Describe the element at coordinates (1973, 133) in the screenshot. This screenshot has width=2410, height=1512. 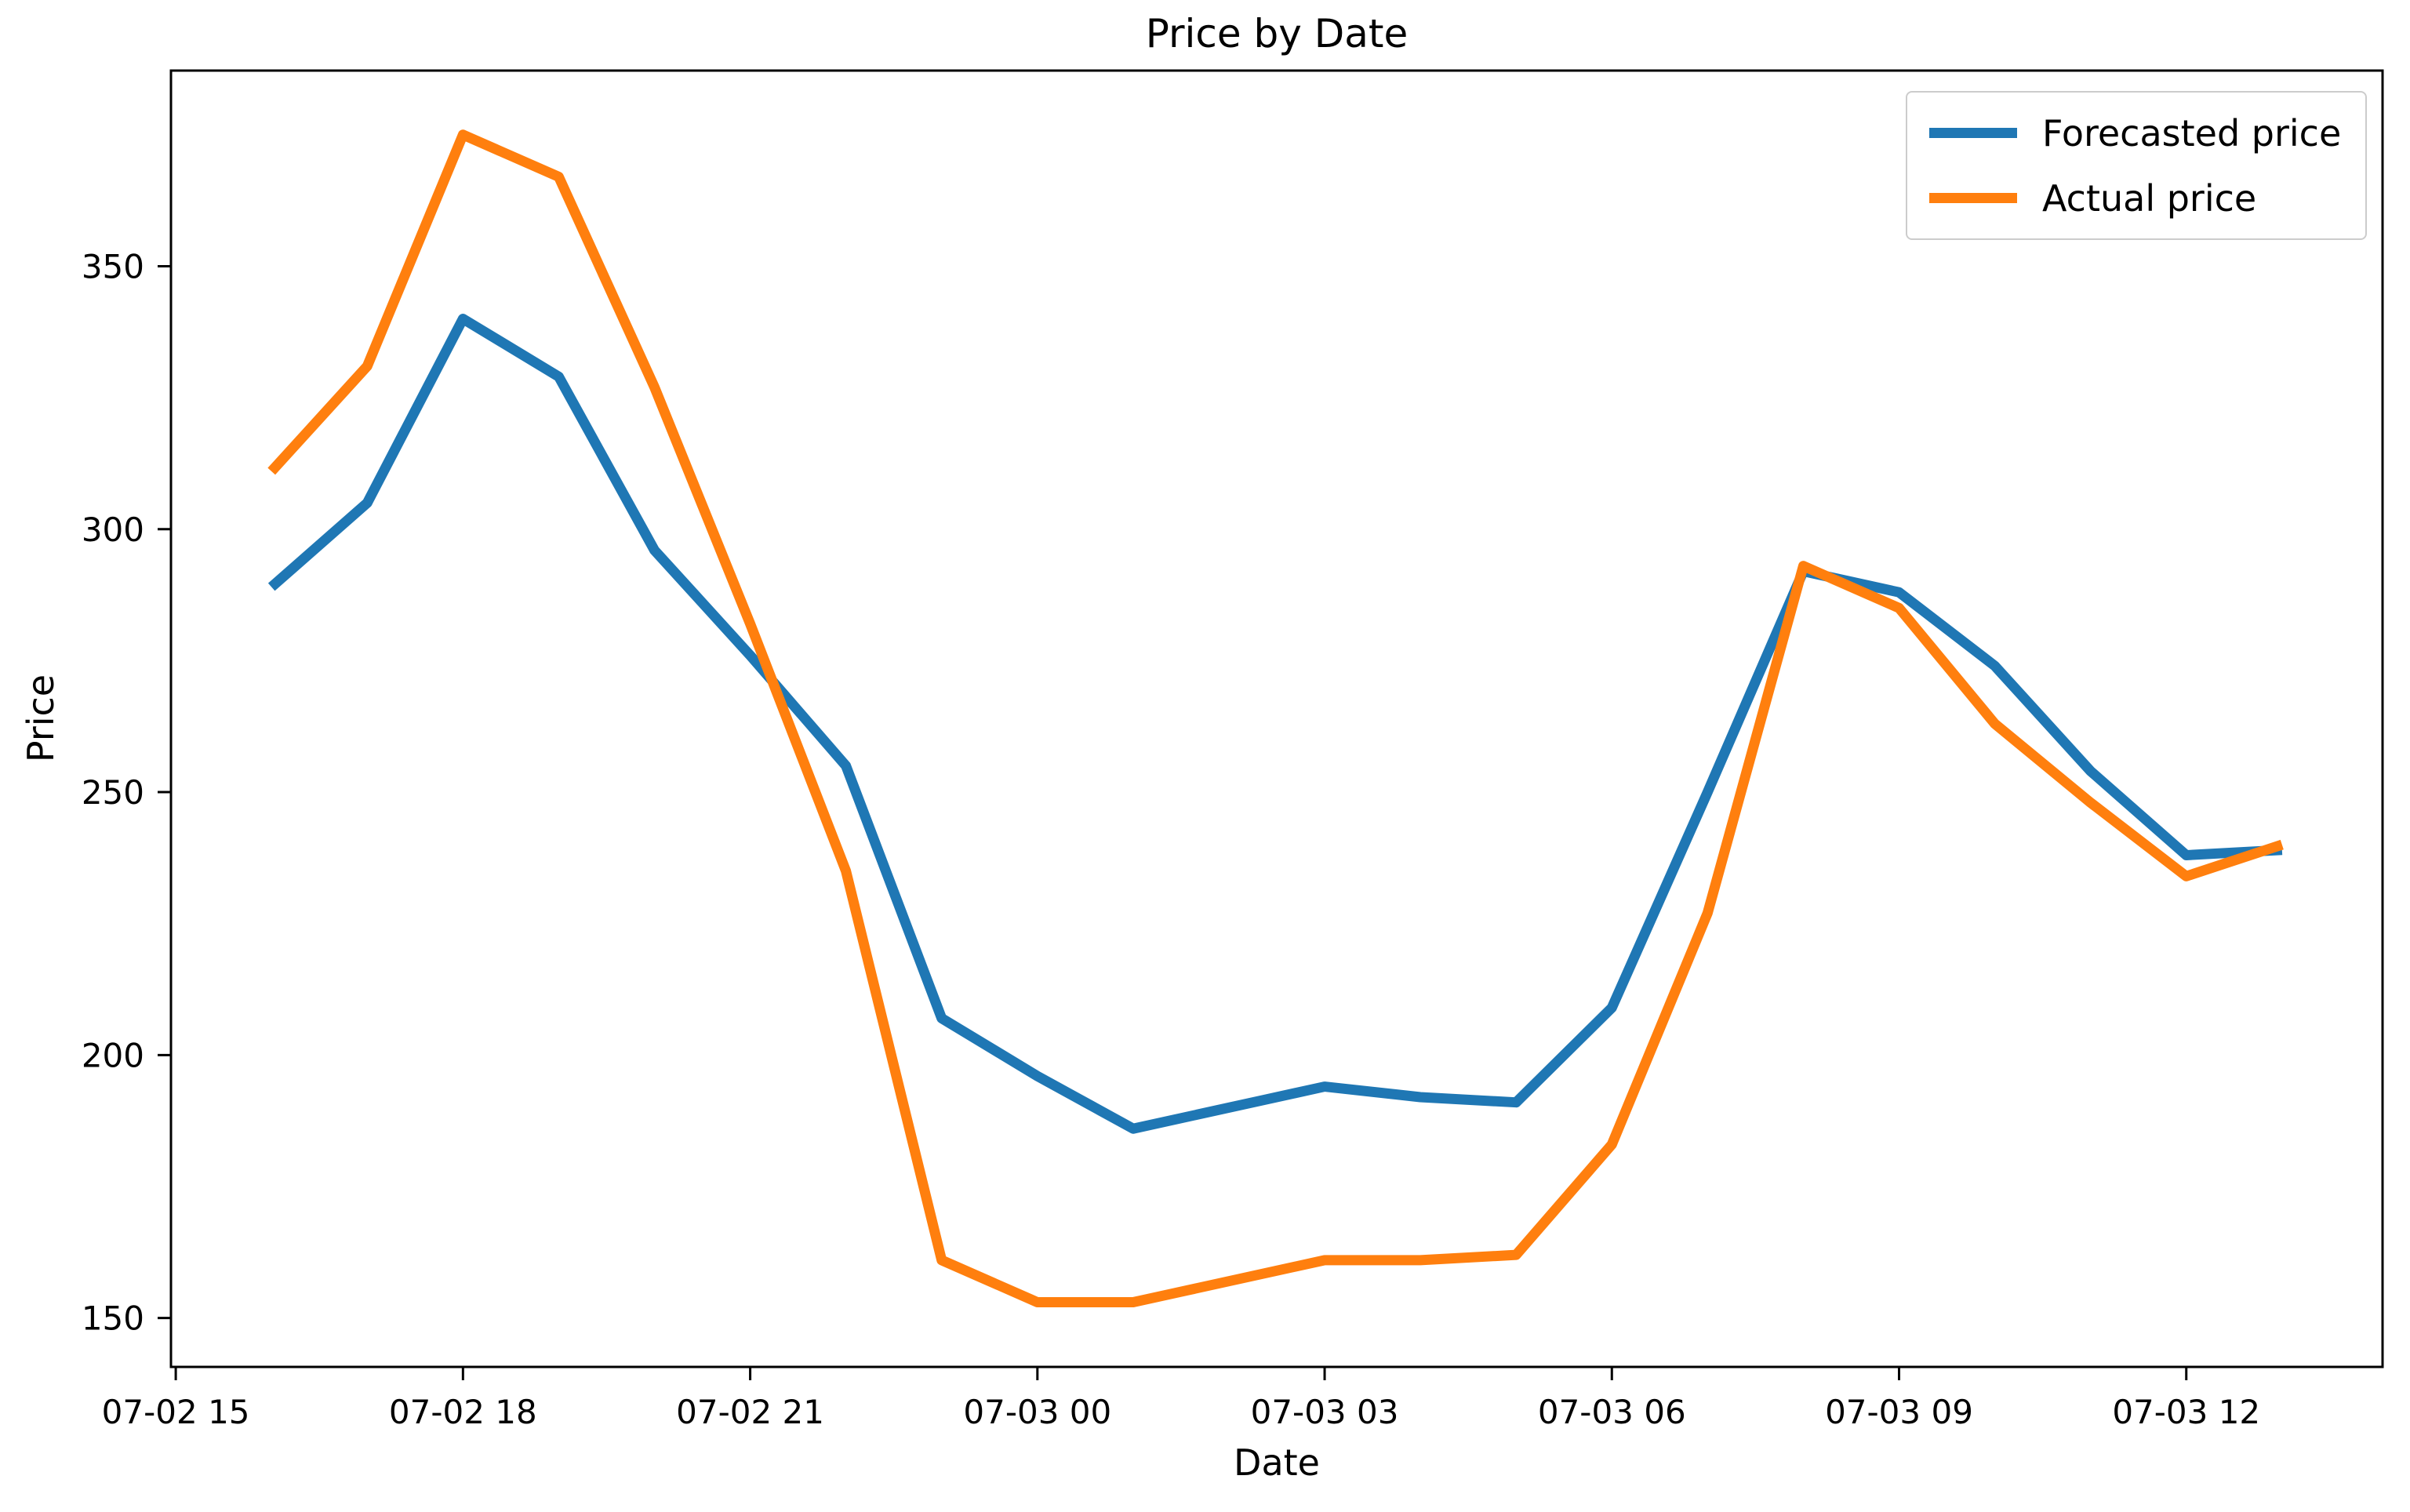
I see `forecasted-line-swatch` at that location.